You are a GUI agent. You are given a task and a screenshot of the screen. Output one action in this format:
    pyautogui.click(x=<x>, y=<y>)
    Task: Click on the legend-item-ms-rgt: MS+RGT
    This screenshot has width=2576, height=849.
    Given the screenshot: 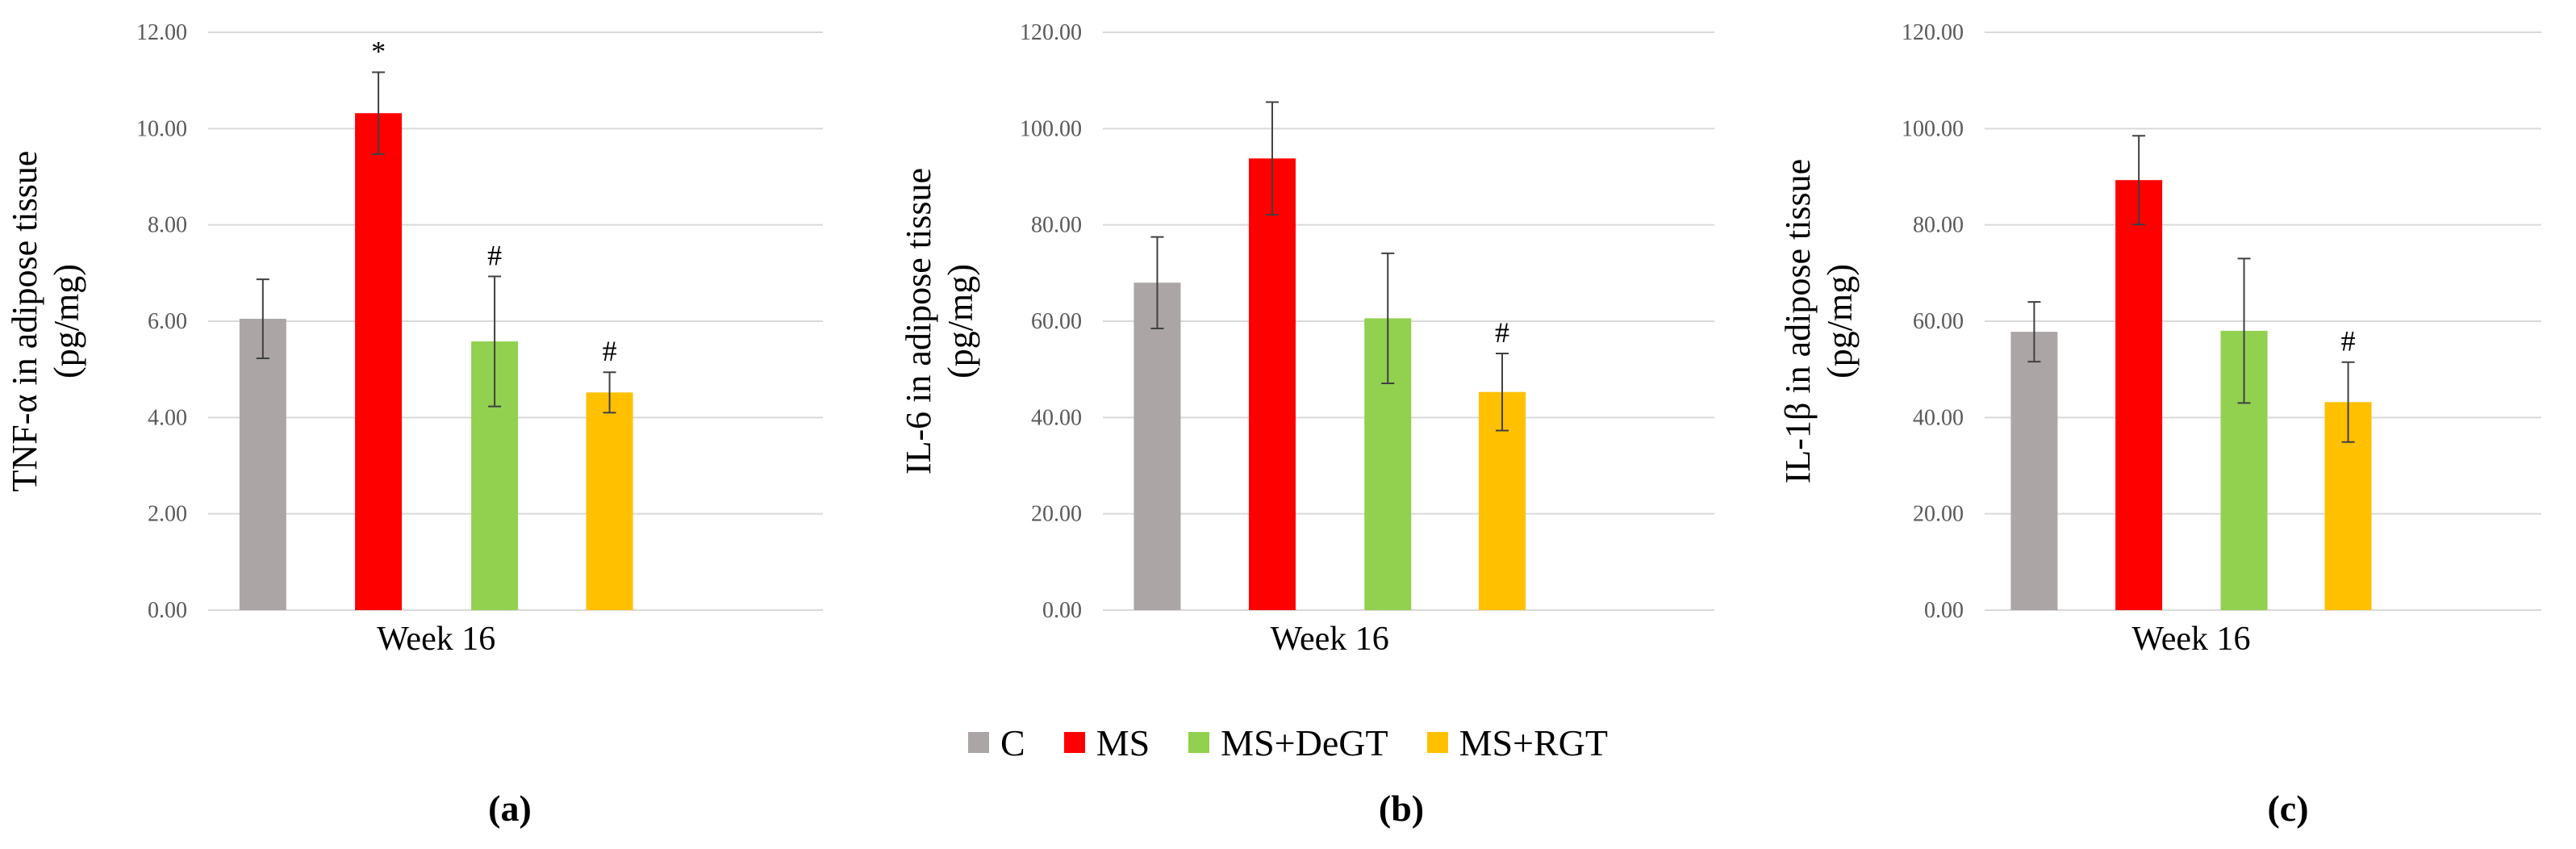 What is the action you would take?
    pyautogui.click(x=1517, y=742)
    